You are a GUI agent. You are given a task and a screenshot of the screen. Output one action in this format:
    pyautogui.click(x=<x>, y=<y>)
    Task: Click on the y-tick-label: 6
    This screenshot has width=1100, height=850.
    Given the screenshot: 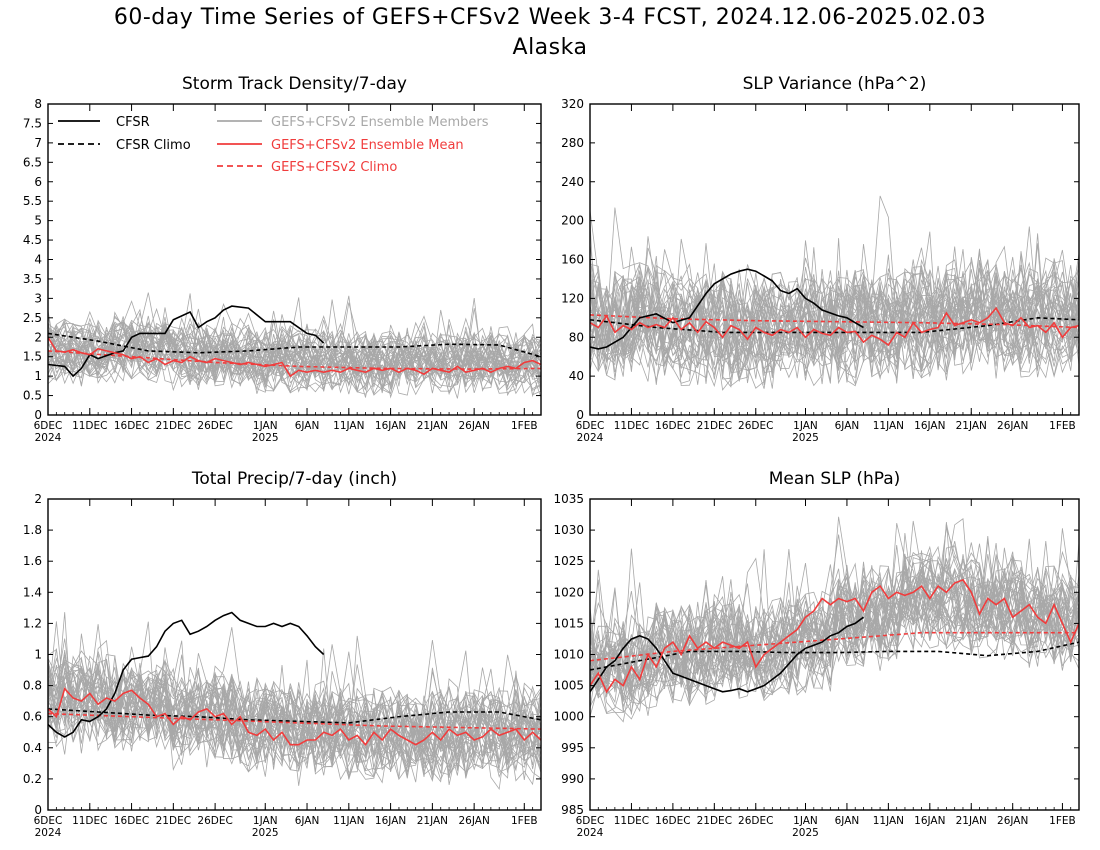 What is the action you would take?
    pyautogui.click(x=38, y=182)
    